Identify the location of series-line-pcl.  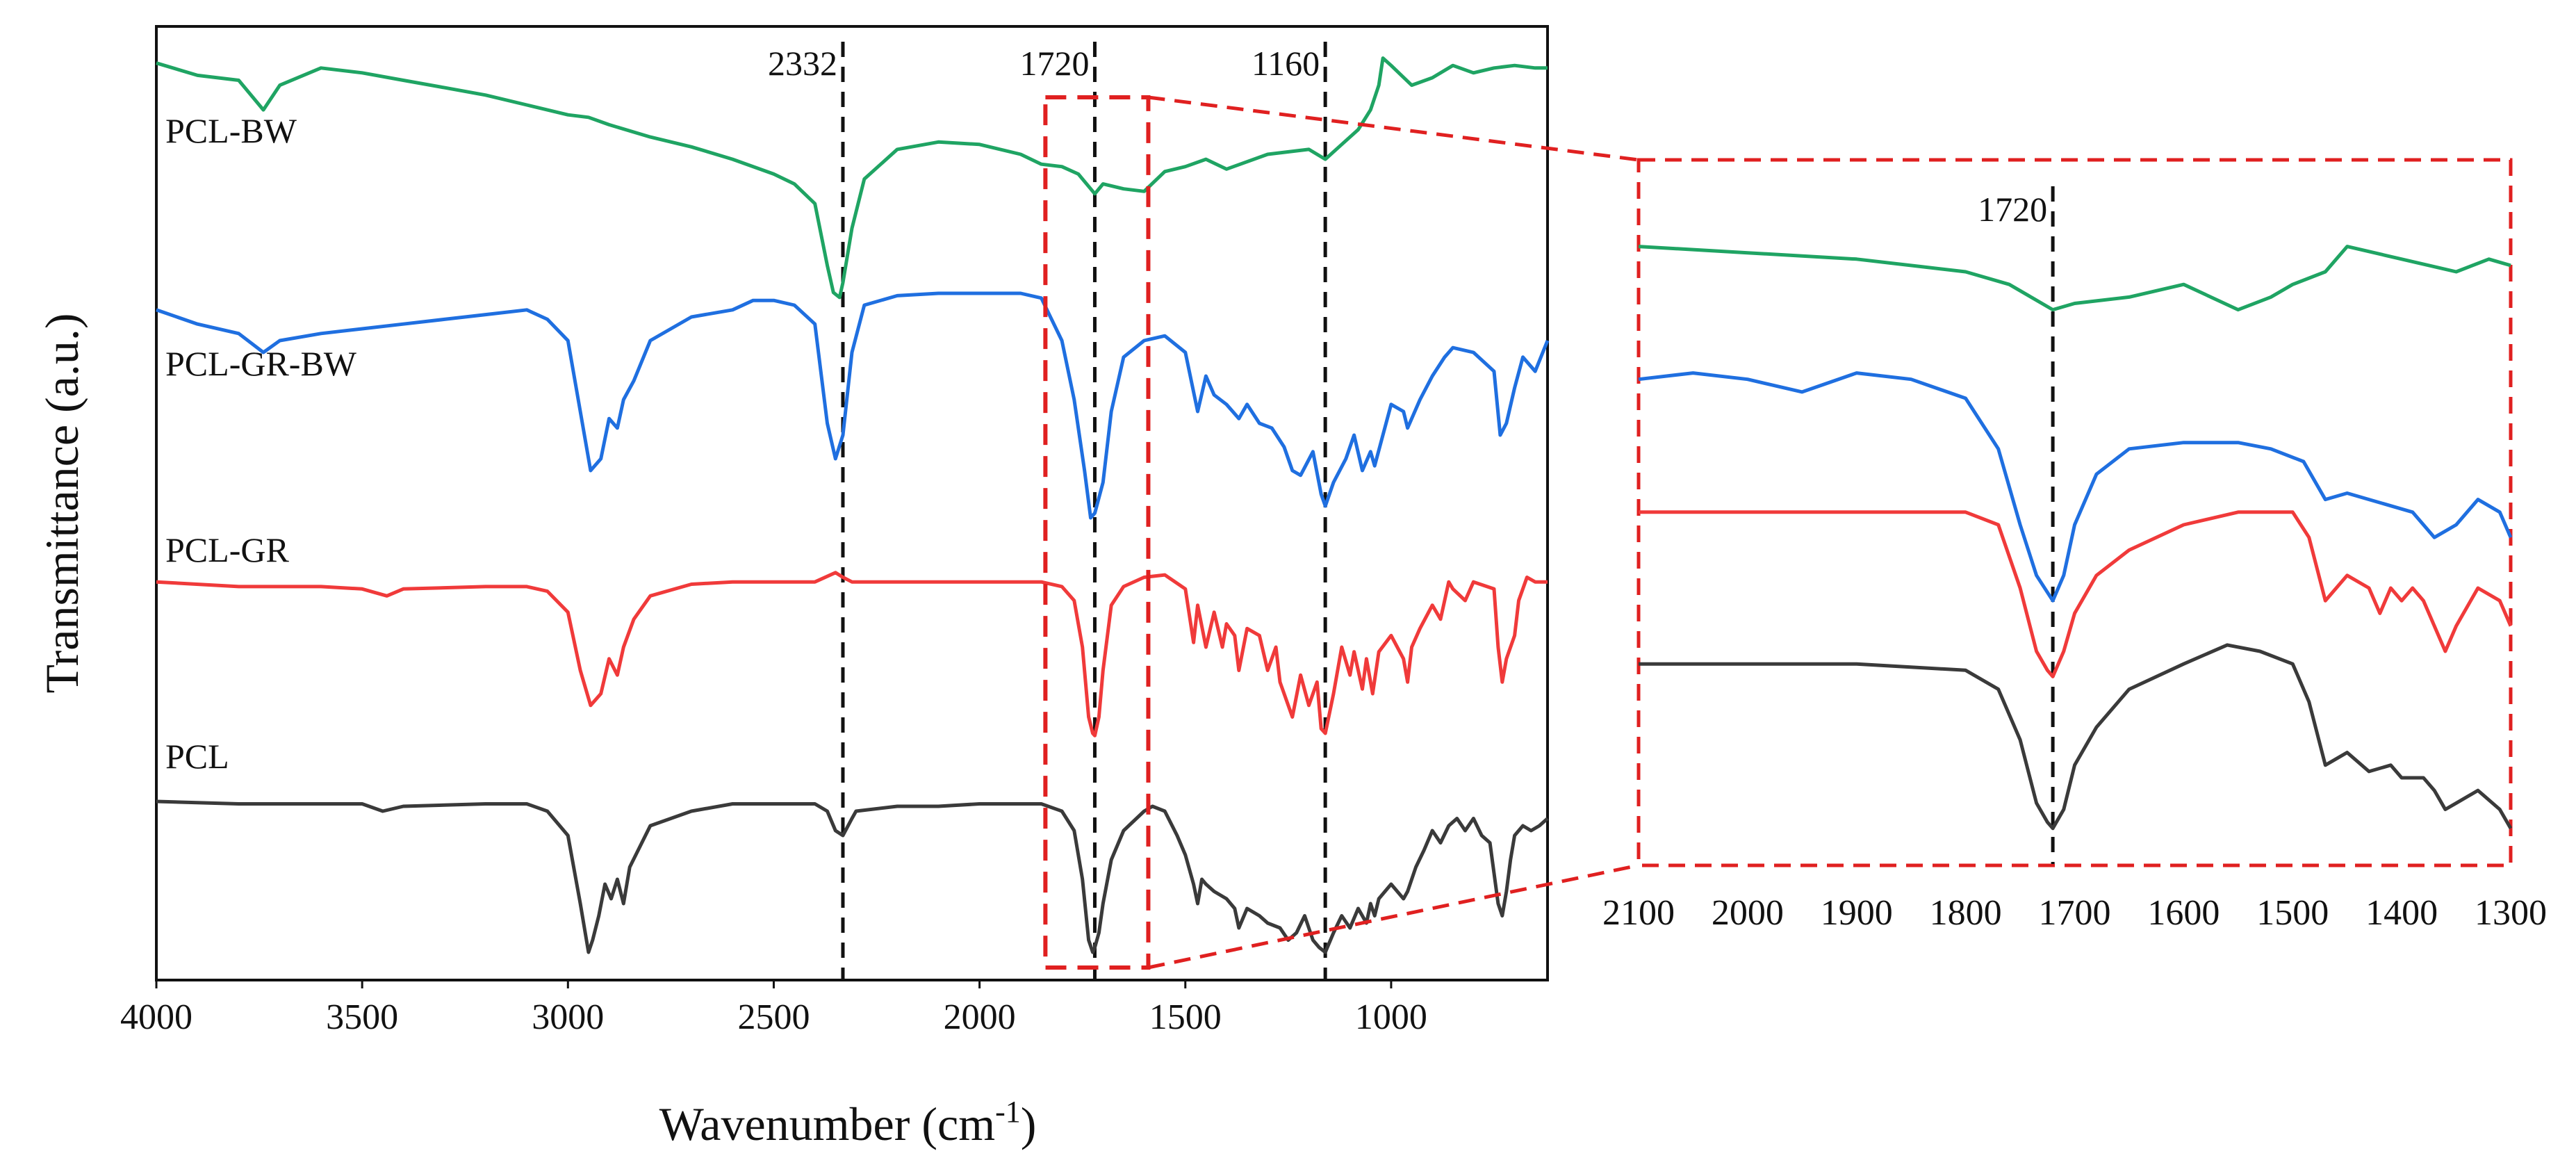
(852, 876).